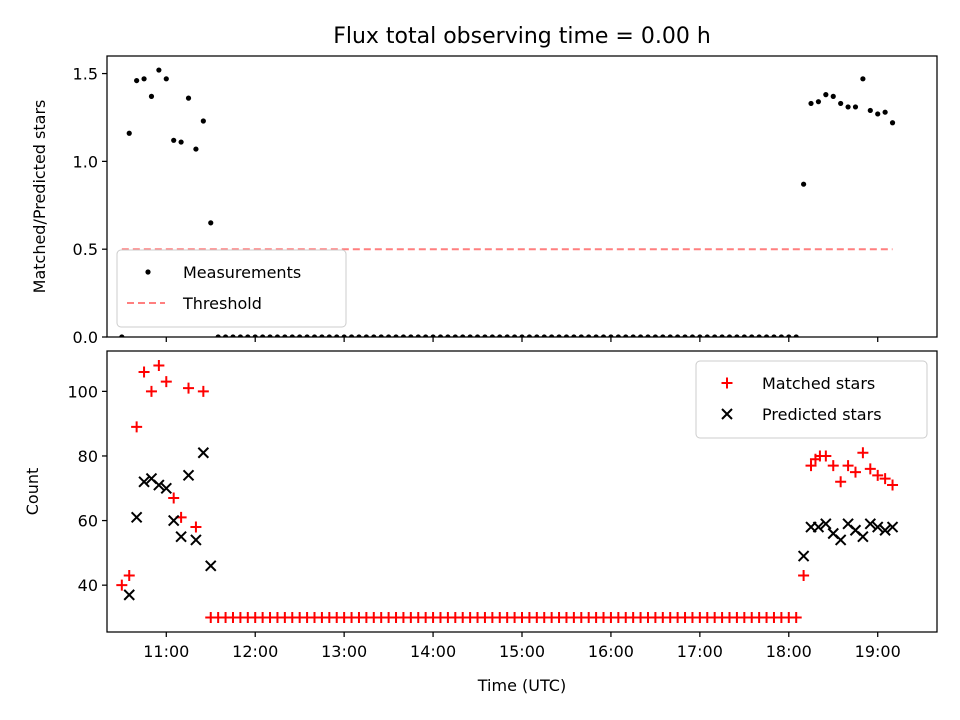  I want to click on x-tick-label: 19:00, so click(878, 651).